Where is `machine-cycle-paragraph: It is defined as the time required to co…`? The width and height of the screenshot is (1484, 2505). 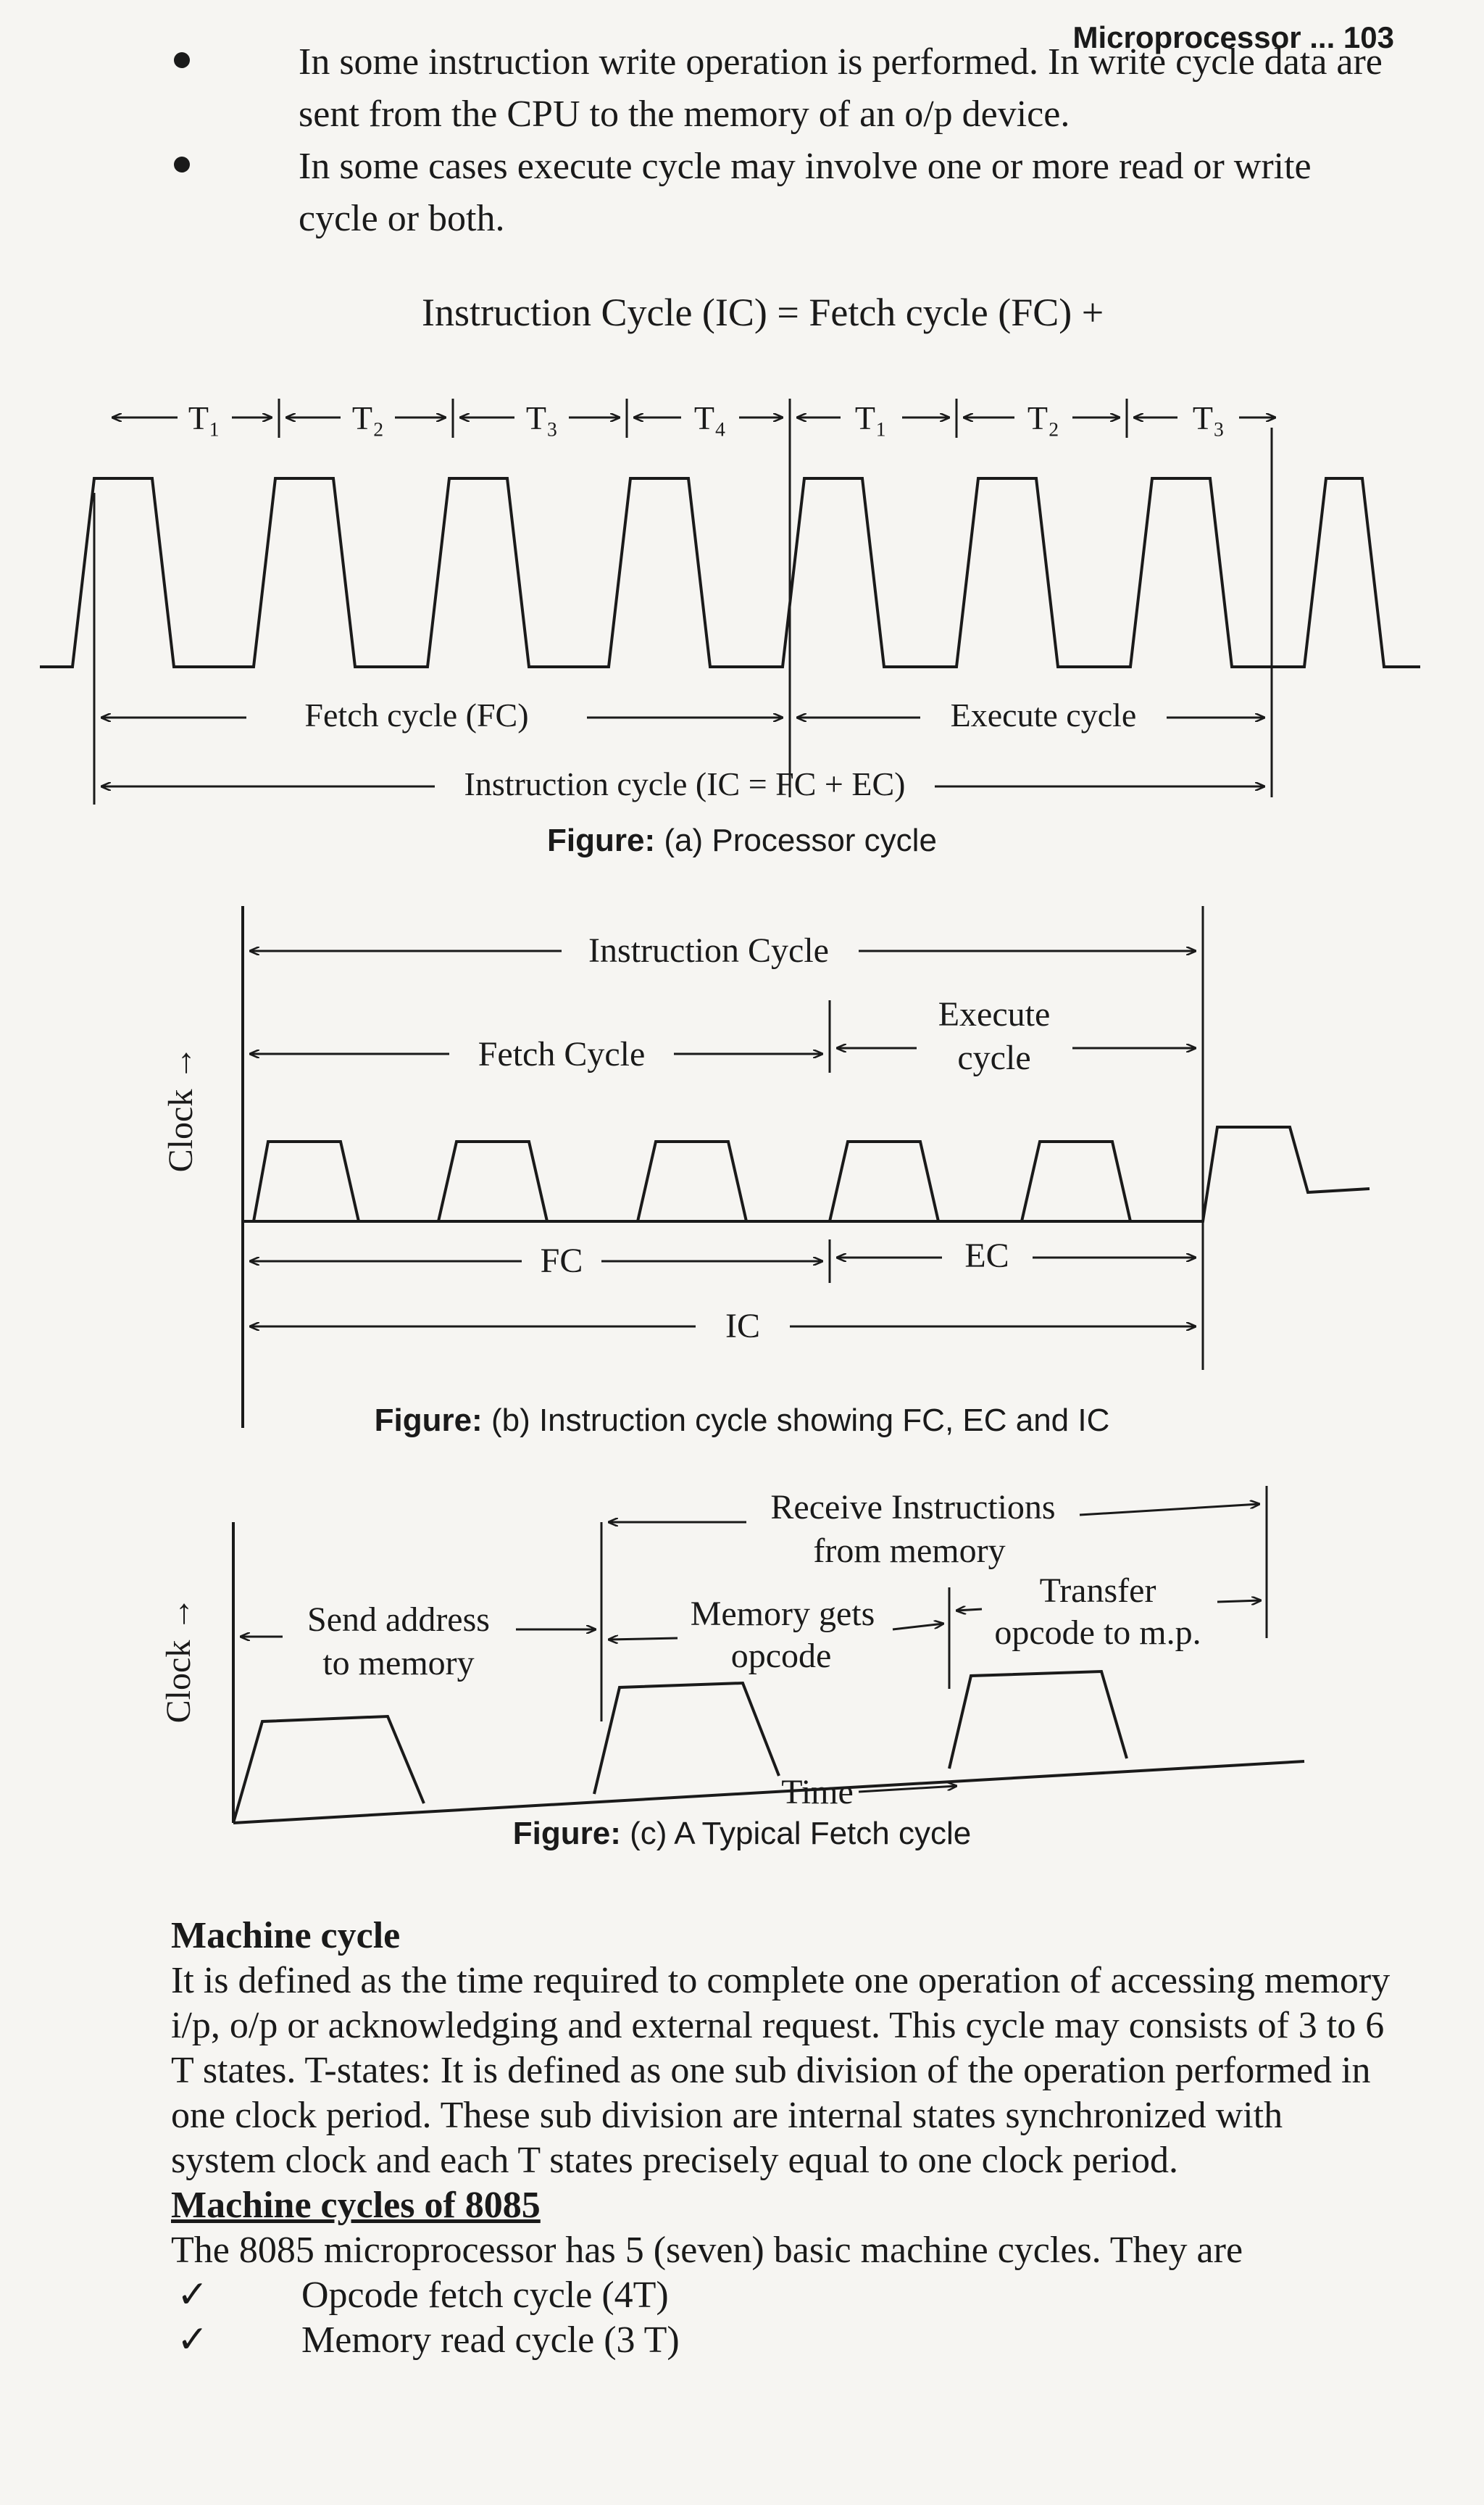 machine-cycle-paragraph: It is defined as the time required to co… is located at coordinates (781, 2070).